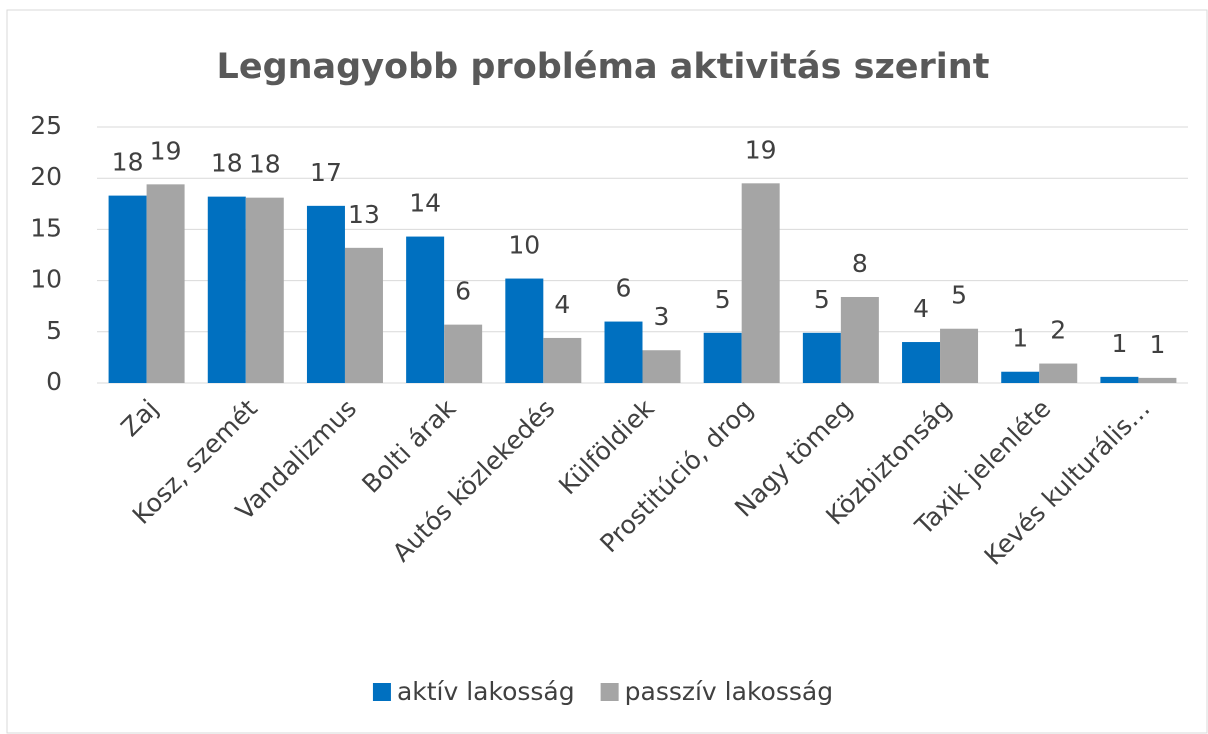 This screenshot has width=1208, height=734. Describe the element at coordinates (425, 203) in the screenshot. I see `data-label: 14` at that location.